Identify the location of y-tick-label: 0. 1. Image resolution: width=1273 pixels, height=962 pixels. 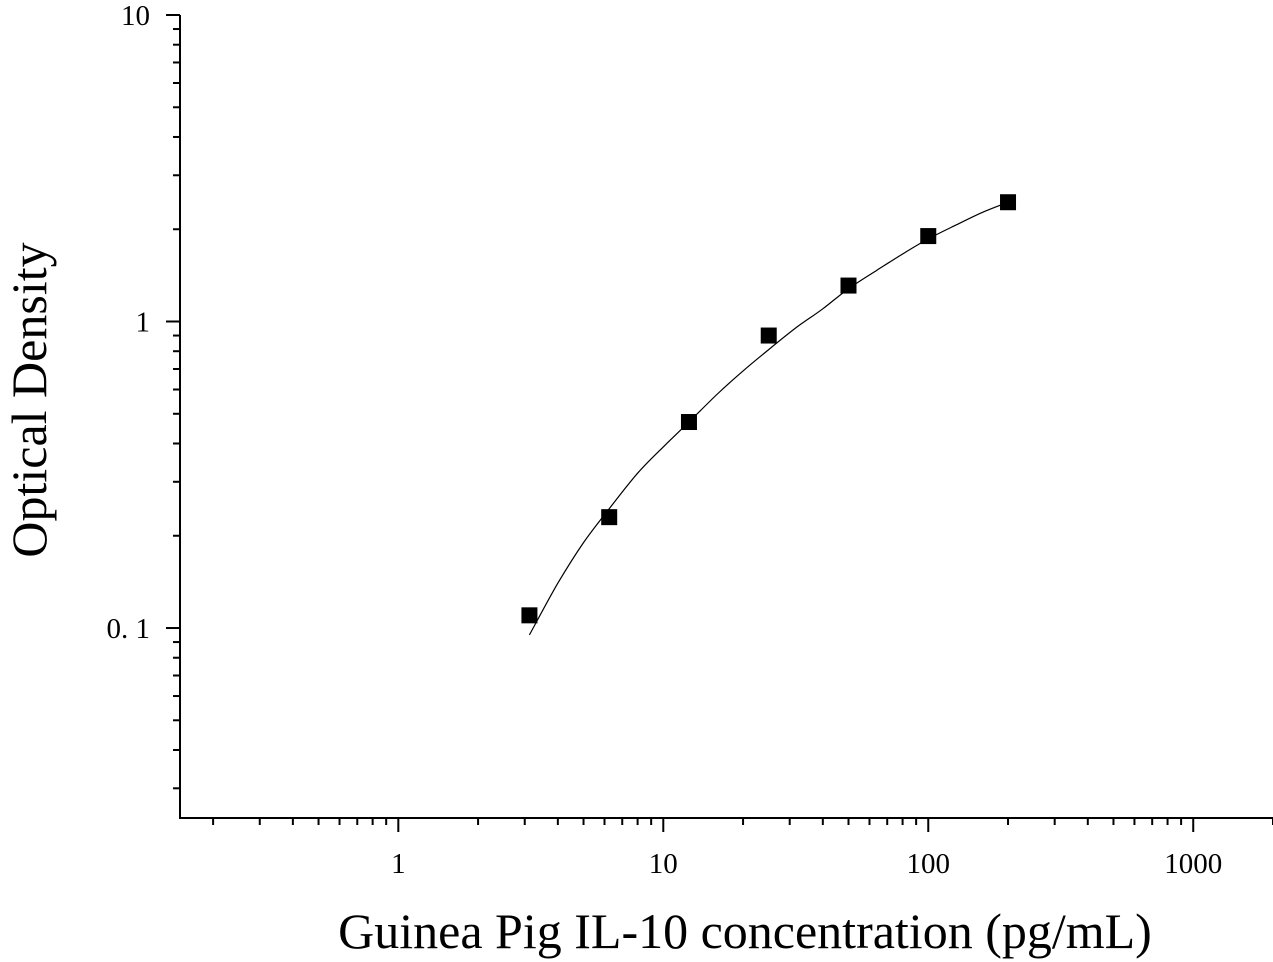
(129, 629).